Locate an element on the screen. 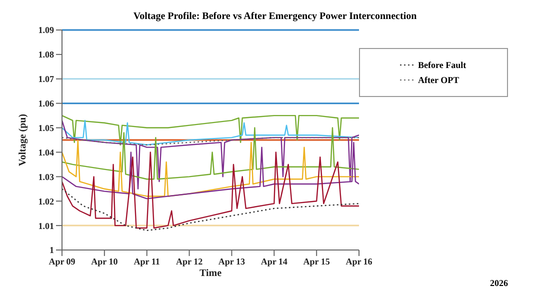 The height and width of the screenshot is (300, 550). x-tick-label: Apr 12 is located at coordinates (190, 261).